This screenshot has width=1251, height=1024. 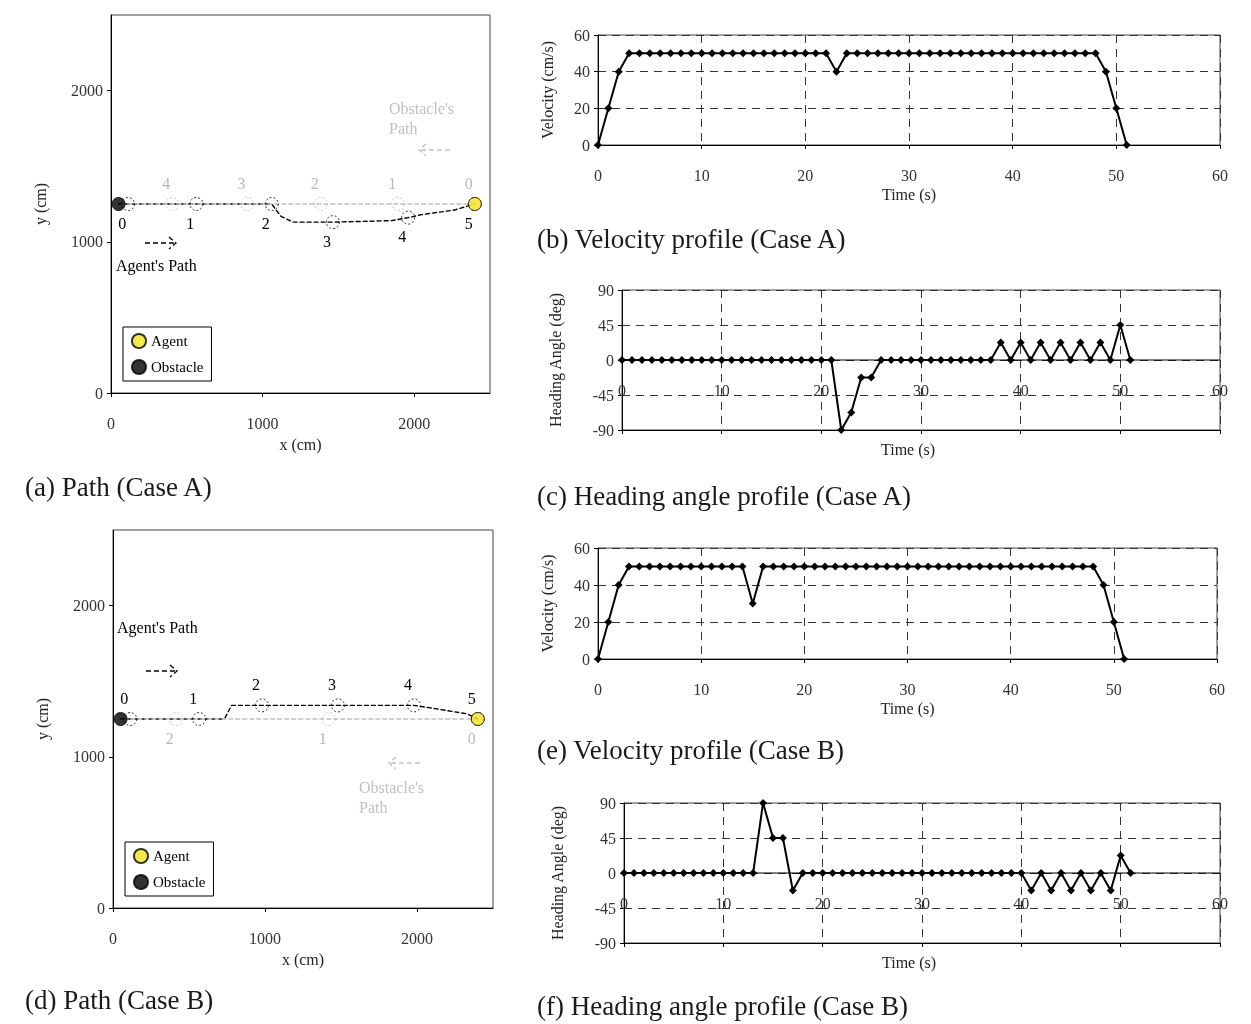 What do you see at coordinates (172, 856) in the screenshot?
I see `legend-label: Agent` at bounding box center [172, 856].